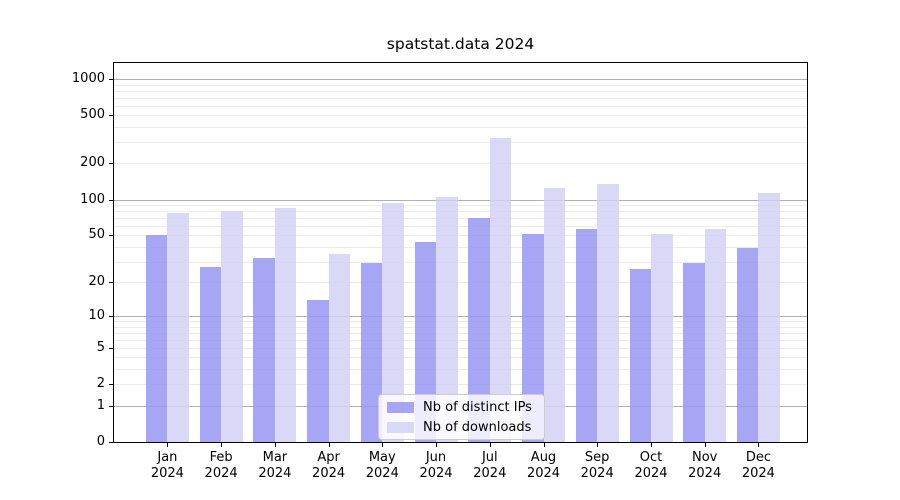  I want to click on bar-nb-of-downloads-jul-2024, so click(500, 290).